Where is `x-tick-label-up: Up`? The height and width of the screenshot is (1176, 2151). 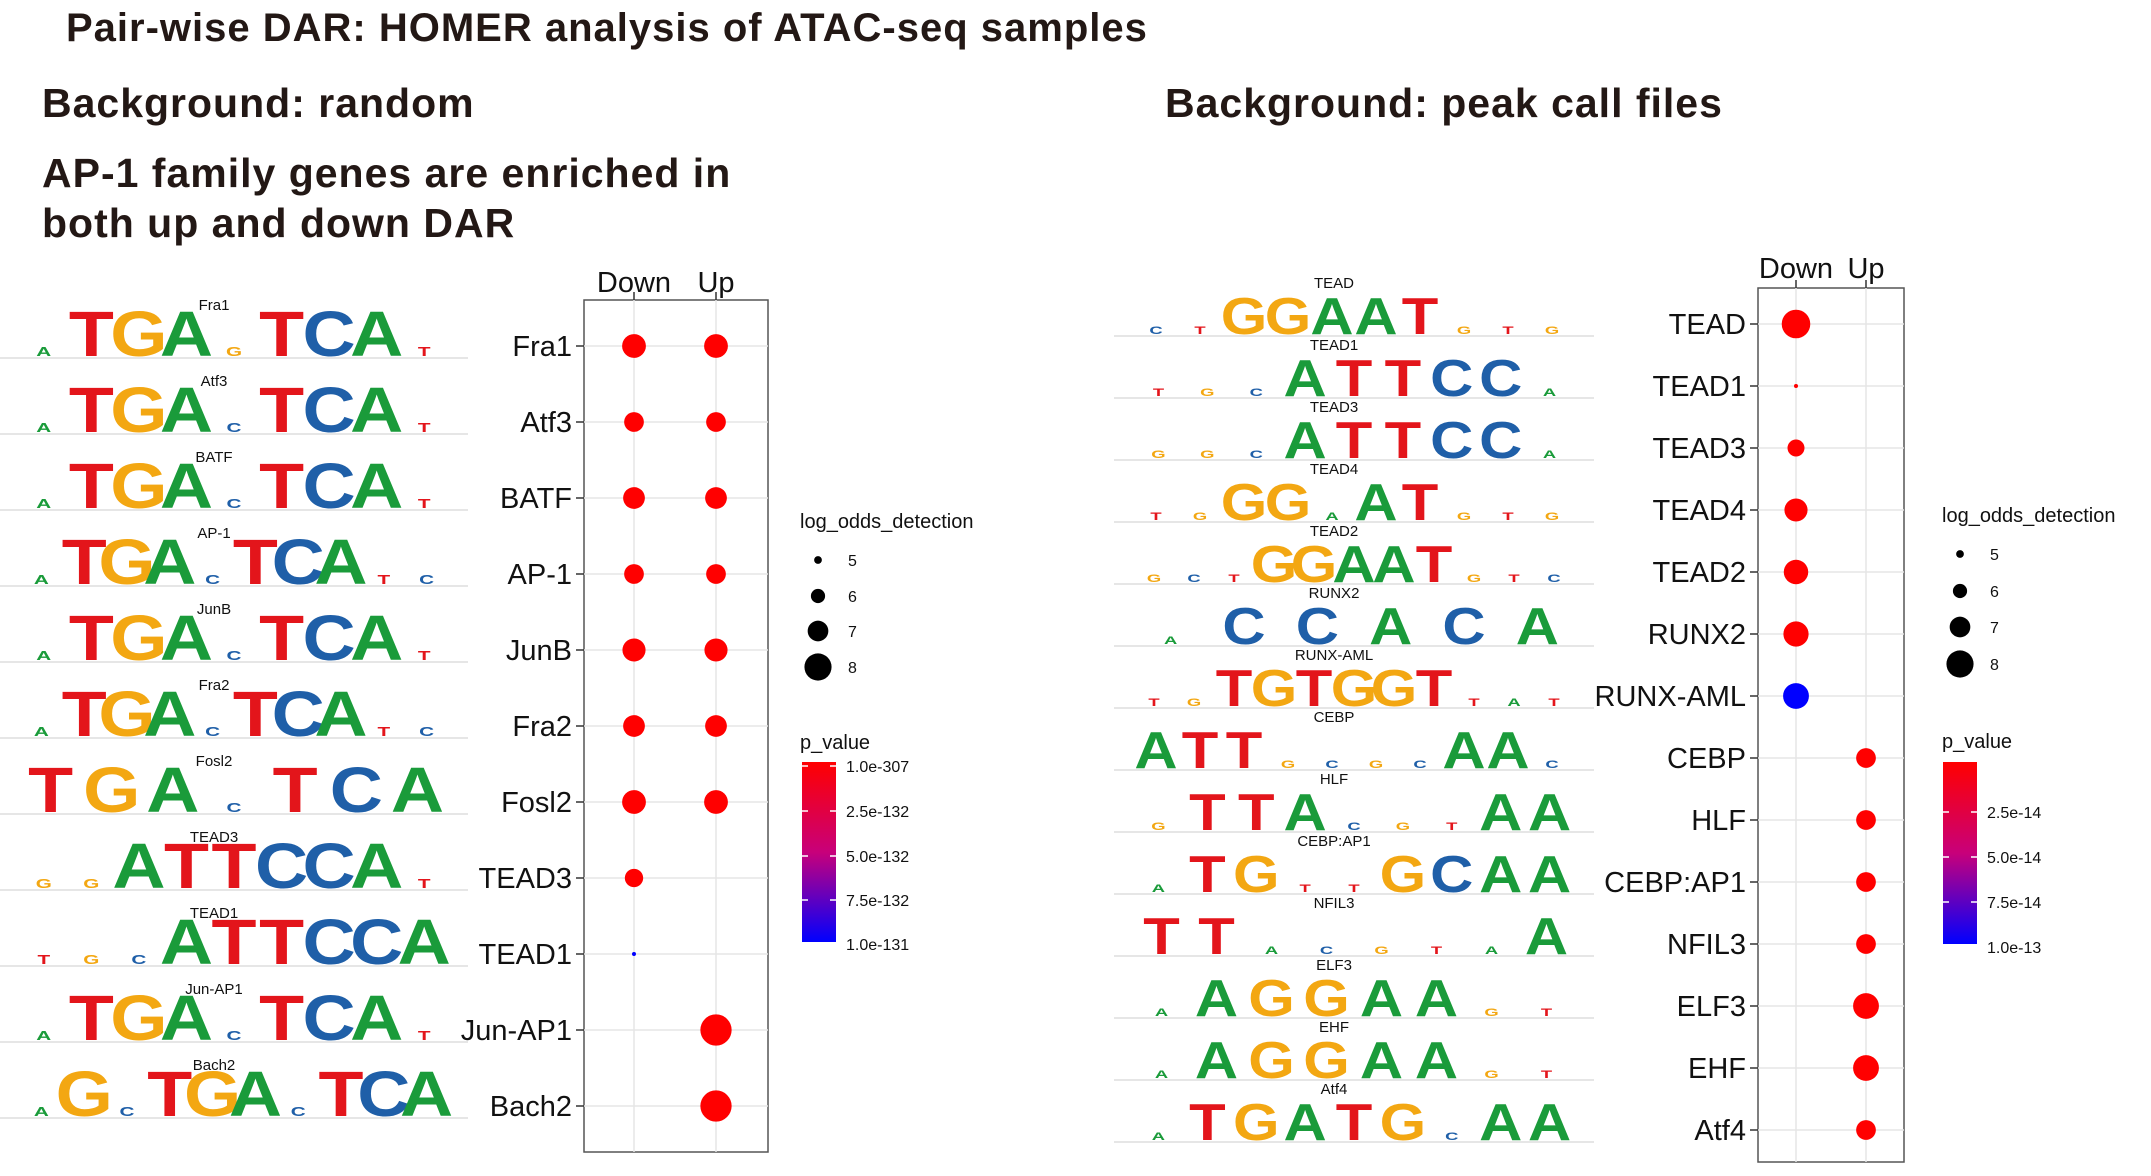 x-tick-label-up: Up is located at coordinates (1865, 269).